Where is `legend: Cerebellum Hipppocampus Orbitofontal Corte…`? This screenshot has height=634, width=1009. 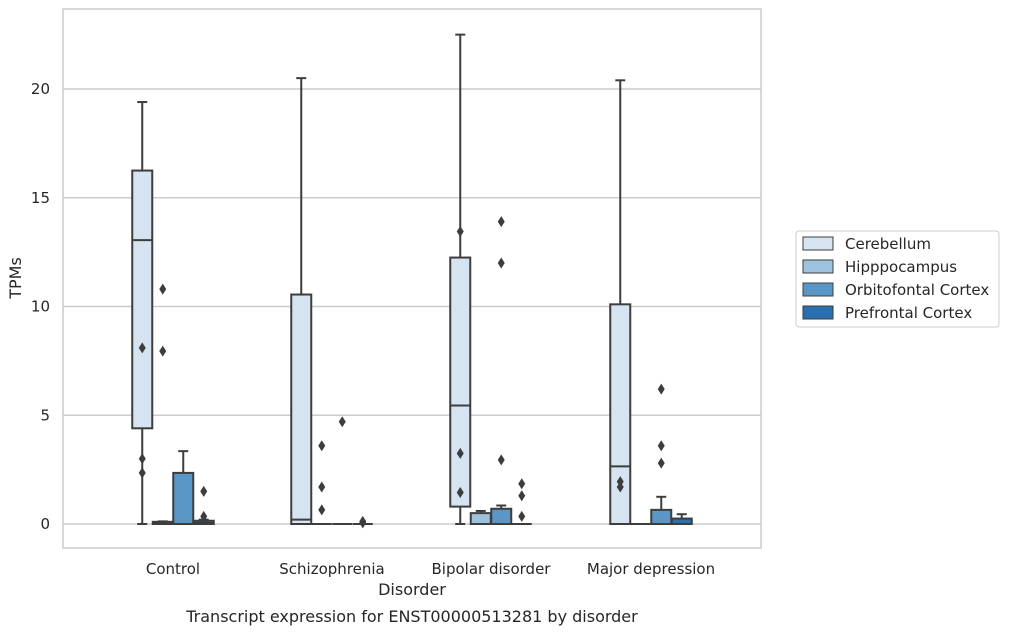
legend: Cerebellum Hipppocampus Orbitofontal Corte… is located at coordinates (897, 279).